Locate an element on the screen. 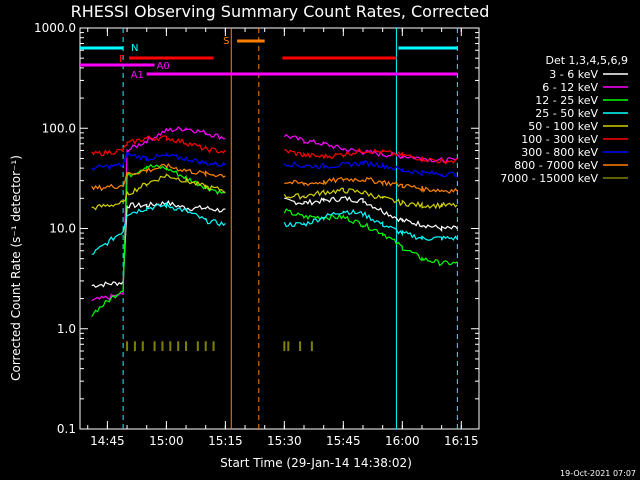  legend-title: Det 1,3,4,5,6,9 is located at coordinates (586, 60).